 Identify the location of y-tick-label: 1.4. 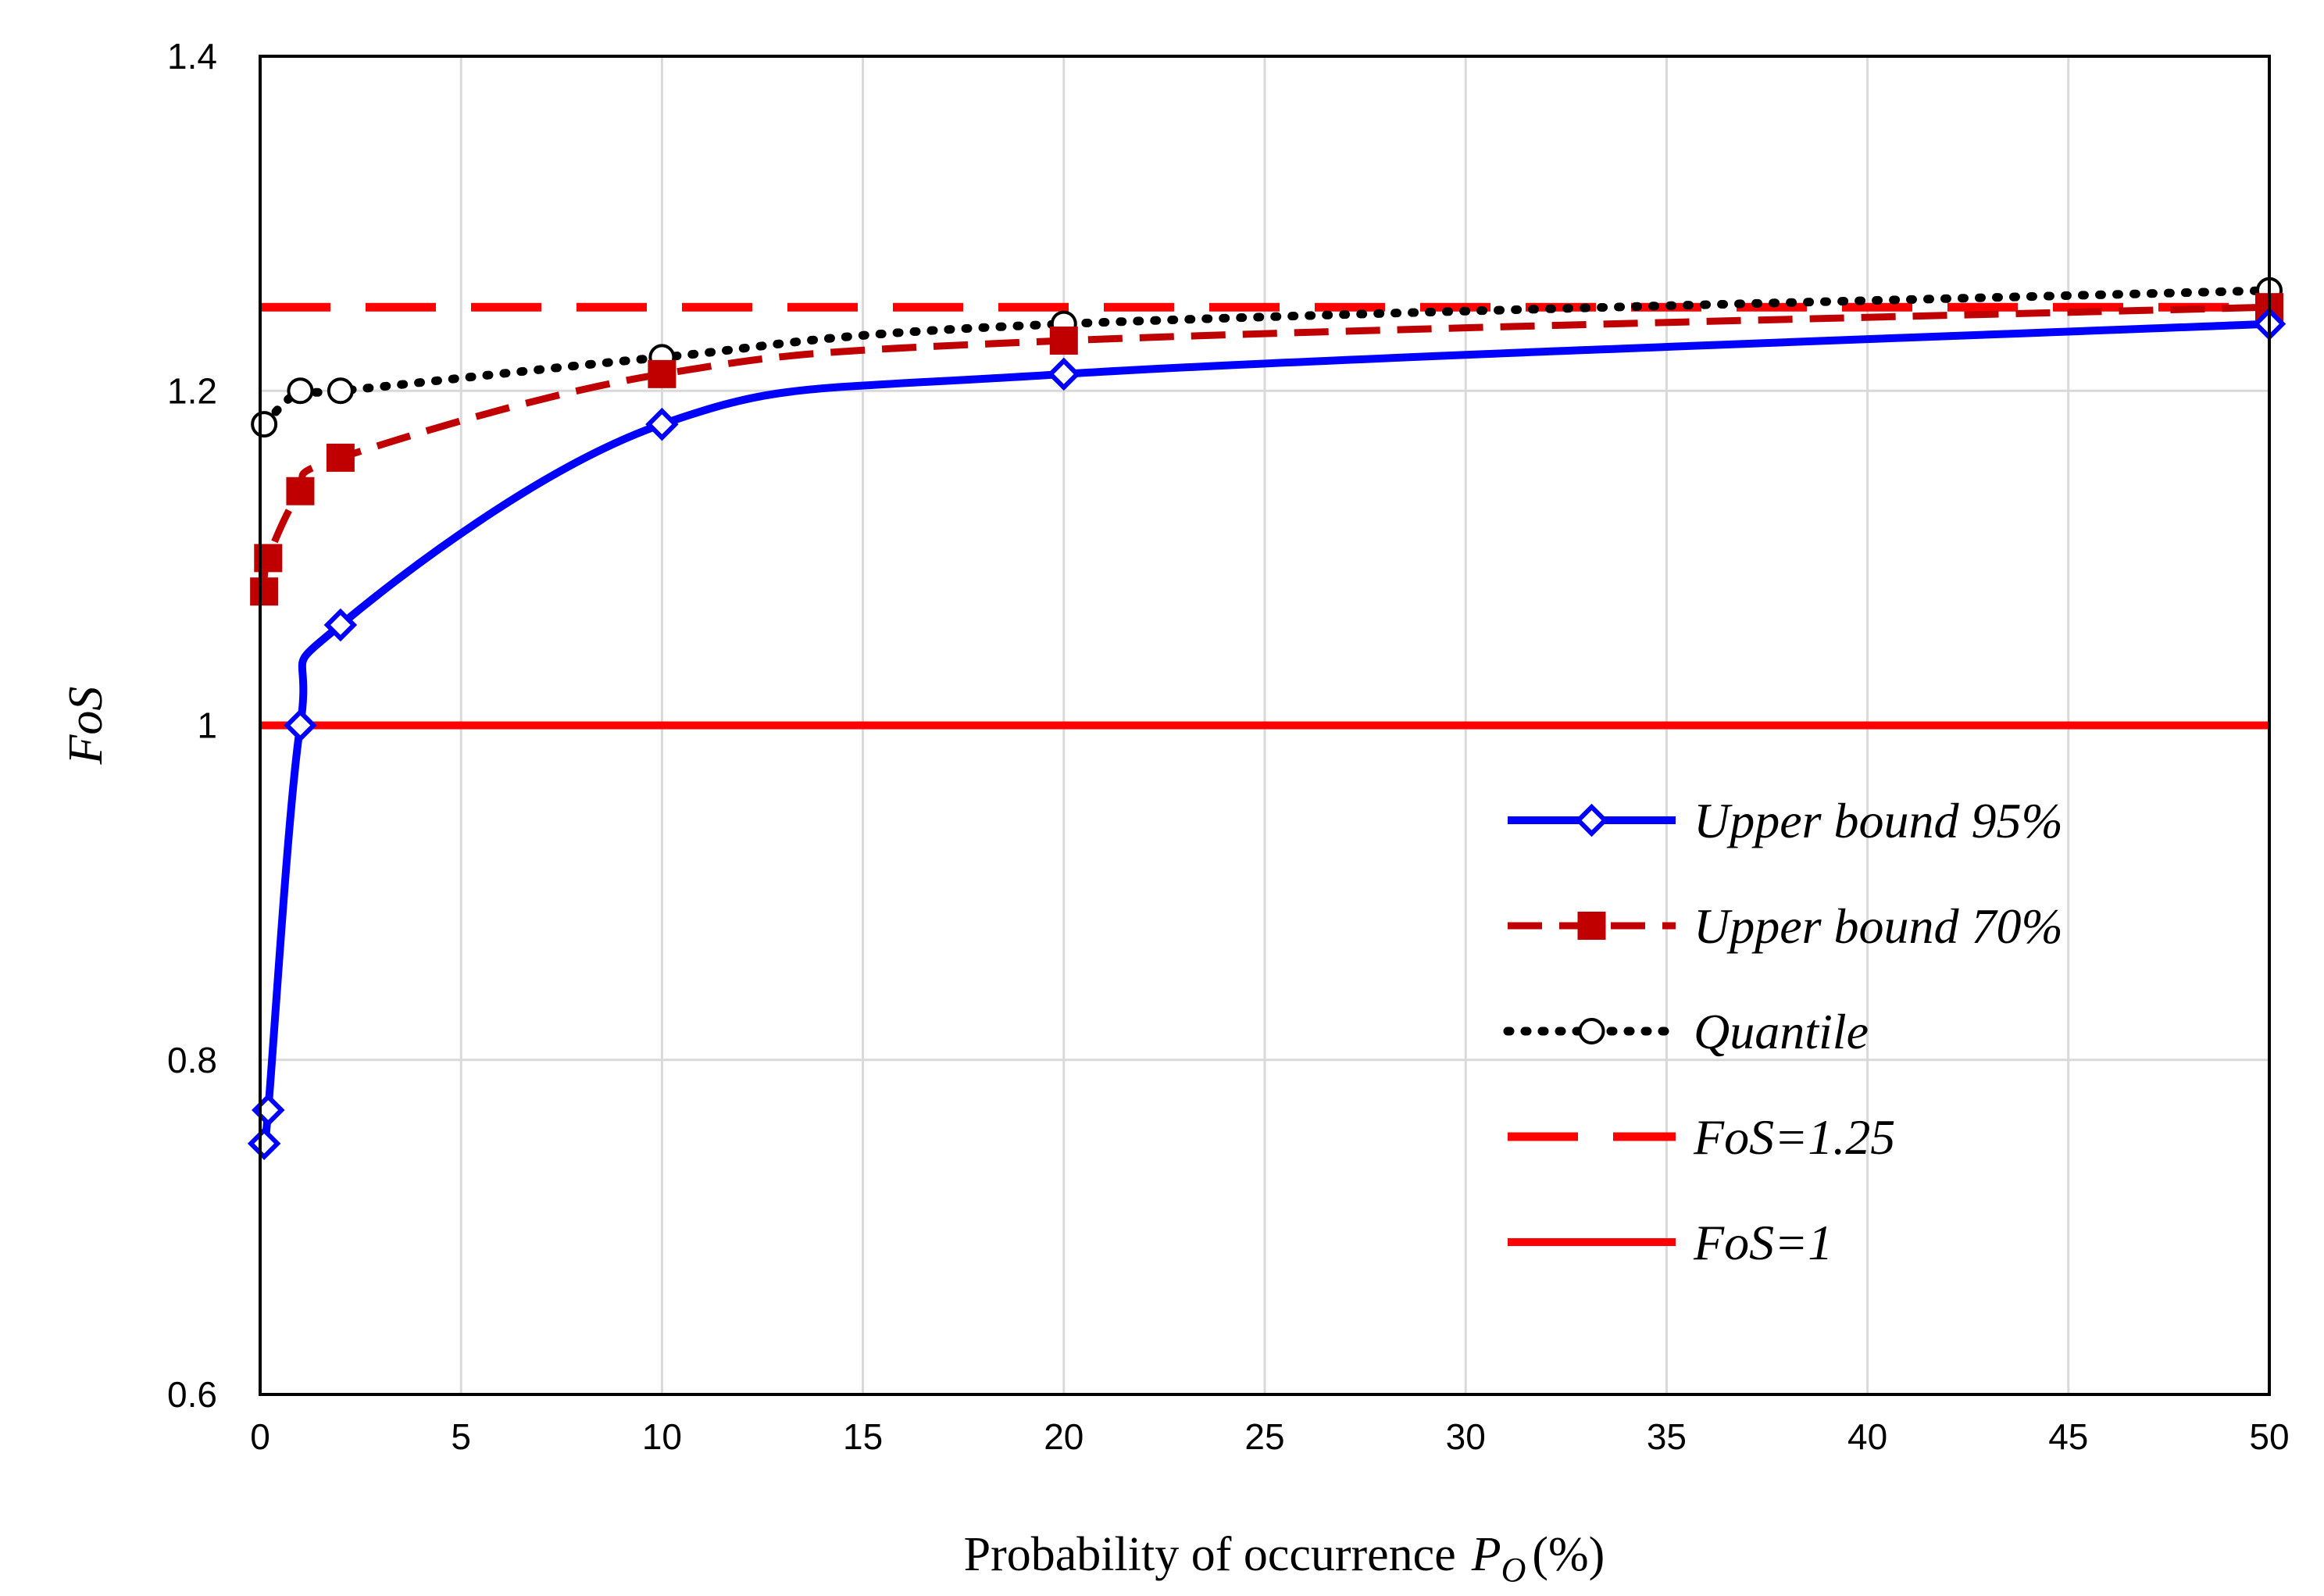
(192, 56).